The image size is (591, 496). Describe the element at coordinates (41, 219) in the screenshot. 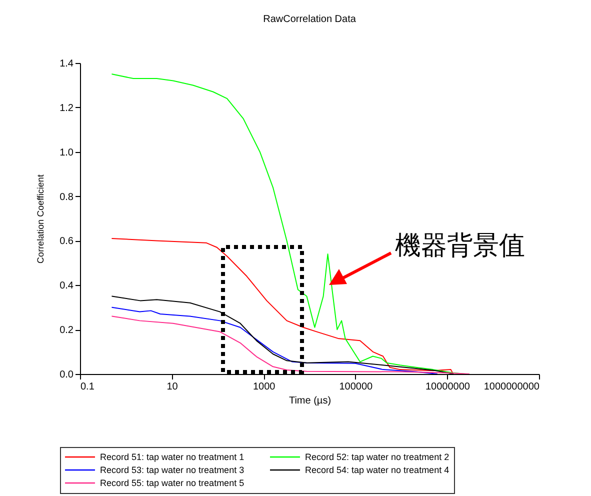

I see `y-axis-title: Correlation Coefficient` at that location.